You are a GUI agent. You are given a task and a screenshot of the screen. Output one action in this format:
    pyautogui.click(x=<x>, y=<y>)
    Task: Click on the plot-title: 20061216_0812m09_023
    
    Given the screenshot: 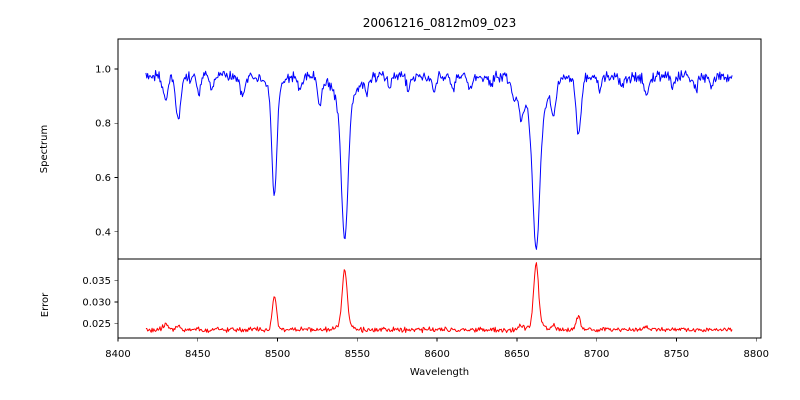 What is the action you would take?
    pyautogui.click(x=439, y=23)
    